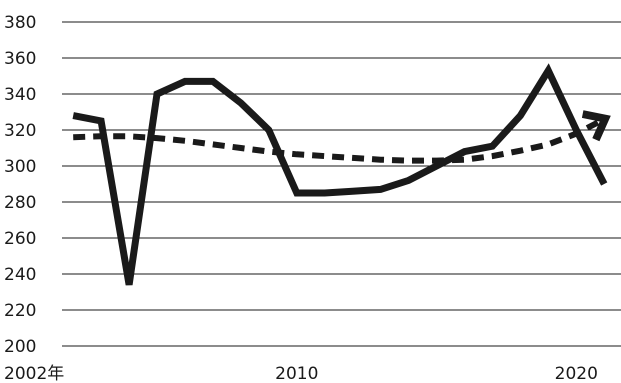 Image resolution: width=621 pixels, height=383 pixels. I want to click on y-tick-label: 240, so click(20, 275).